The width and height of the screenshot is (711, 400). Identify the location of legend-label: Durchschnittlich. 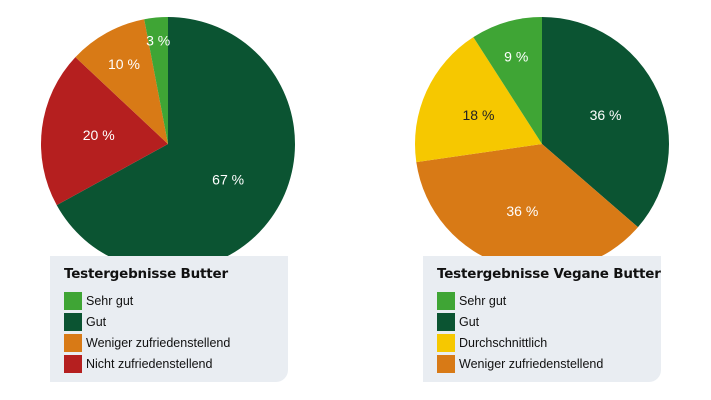
(503, 342).